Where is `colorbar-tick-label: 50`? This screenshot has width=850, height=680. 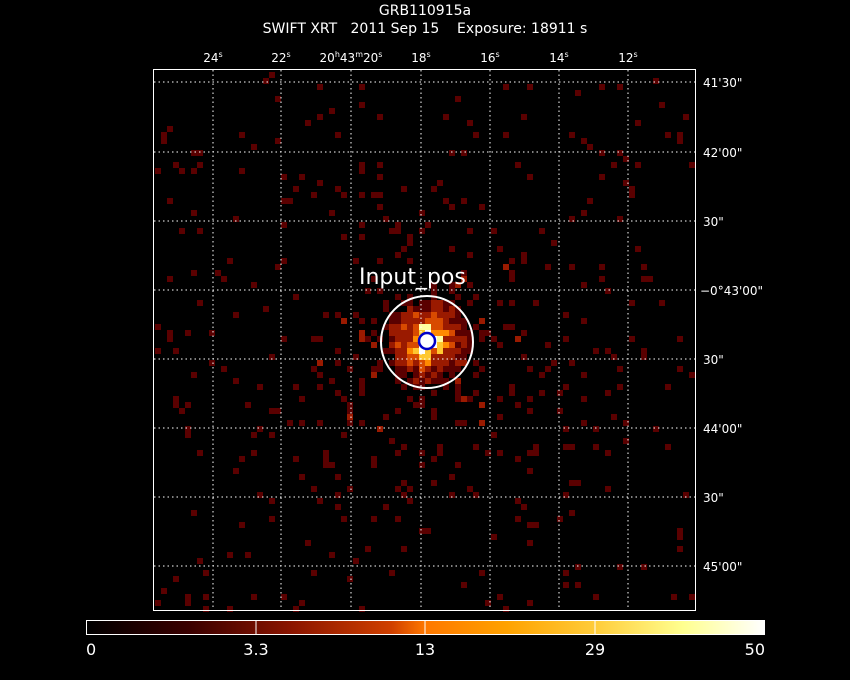
colorbar-tick-label: 50 is located at coordinates (755, 649).